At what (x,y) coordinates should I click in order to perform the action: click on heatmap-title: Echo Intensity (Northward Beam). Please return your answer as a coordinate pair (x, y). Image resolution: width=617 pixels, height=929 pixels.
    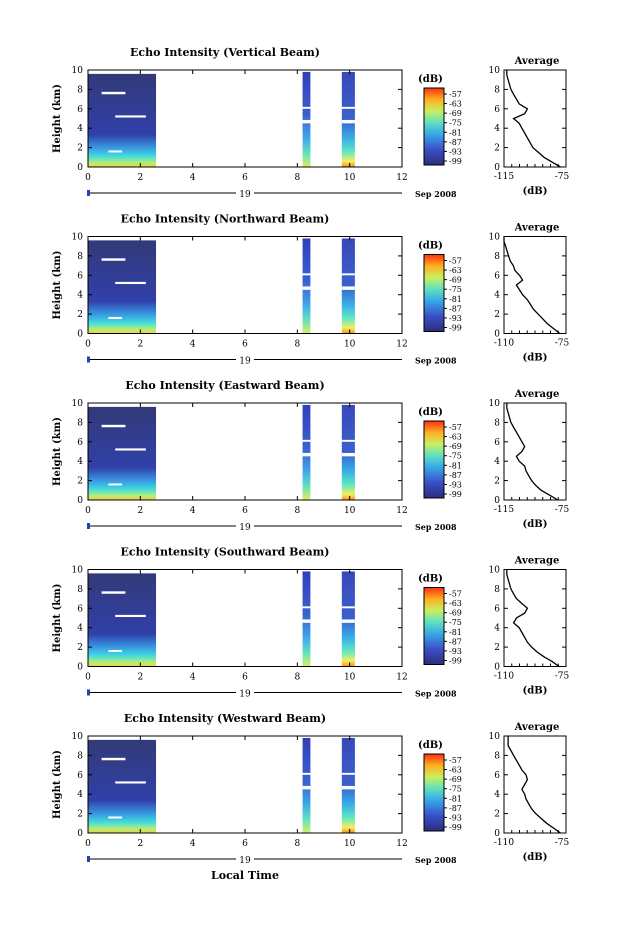
    Looking at the image, I should click on (225, 219).